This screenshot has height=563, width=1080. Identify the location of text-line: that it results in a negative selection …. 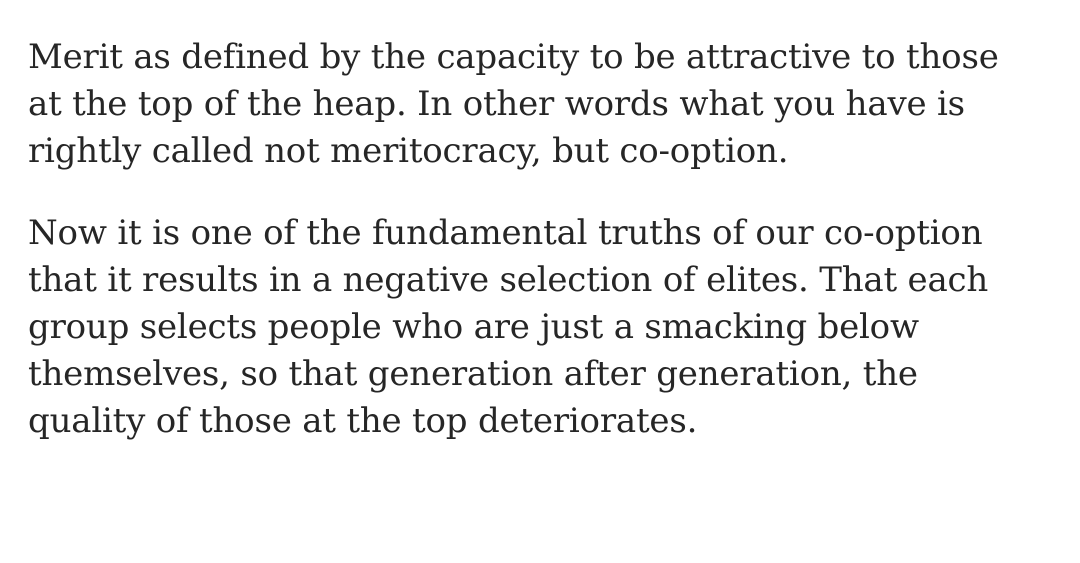
(508, 280).